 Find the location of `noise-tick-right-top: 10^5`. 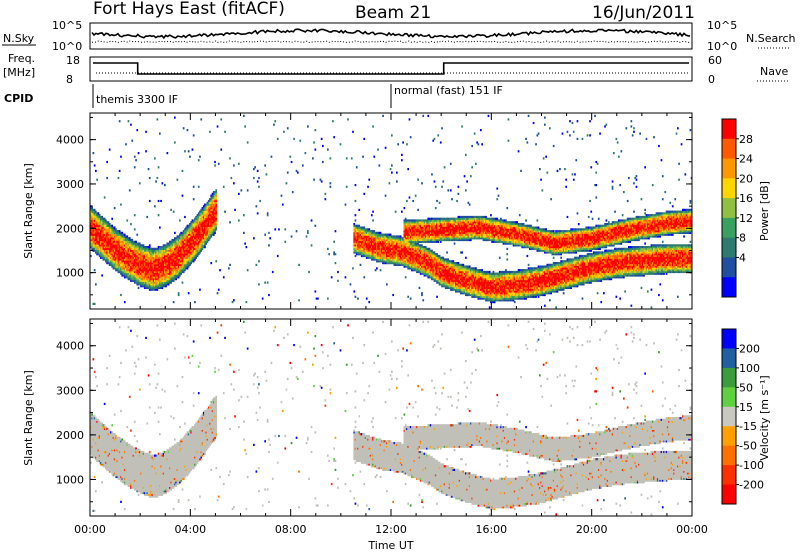

noise-tick-right-top: 10^5 is located at coordinates (722, 25).